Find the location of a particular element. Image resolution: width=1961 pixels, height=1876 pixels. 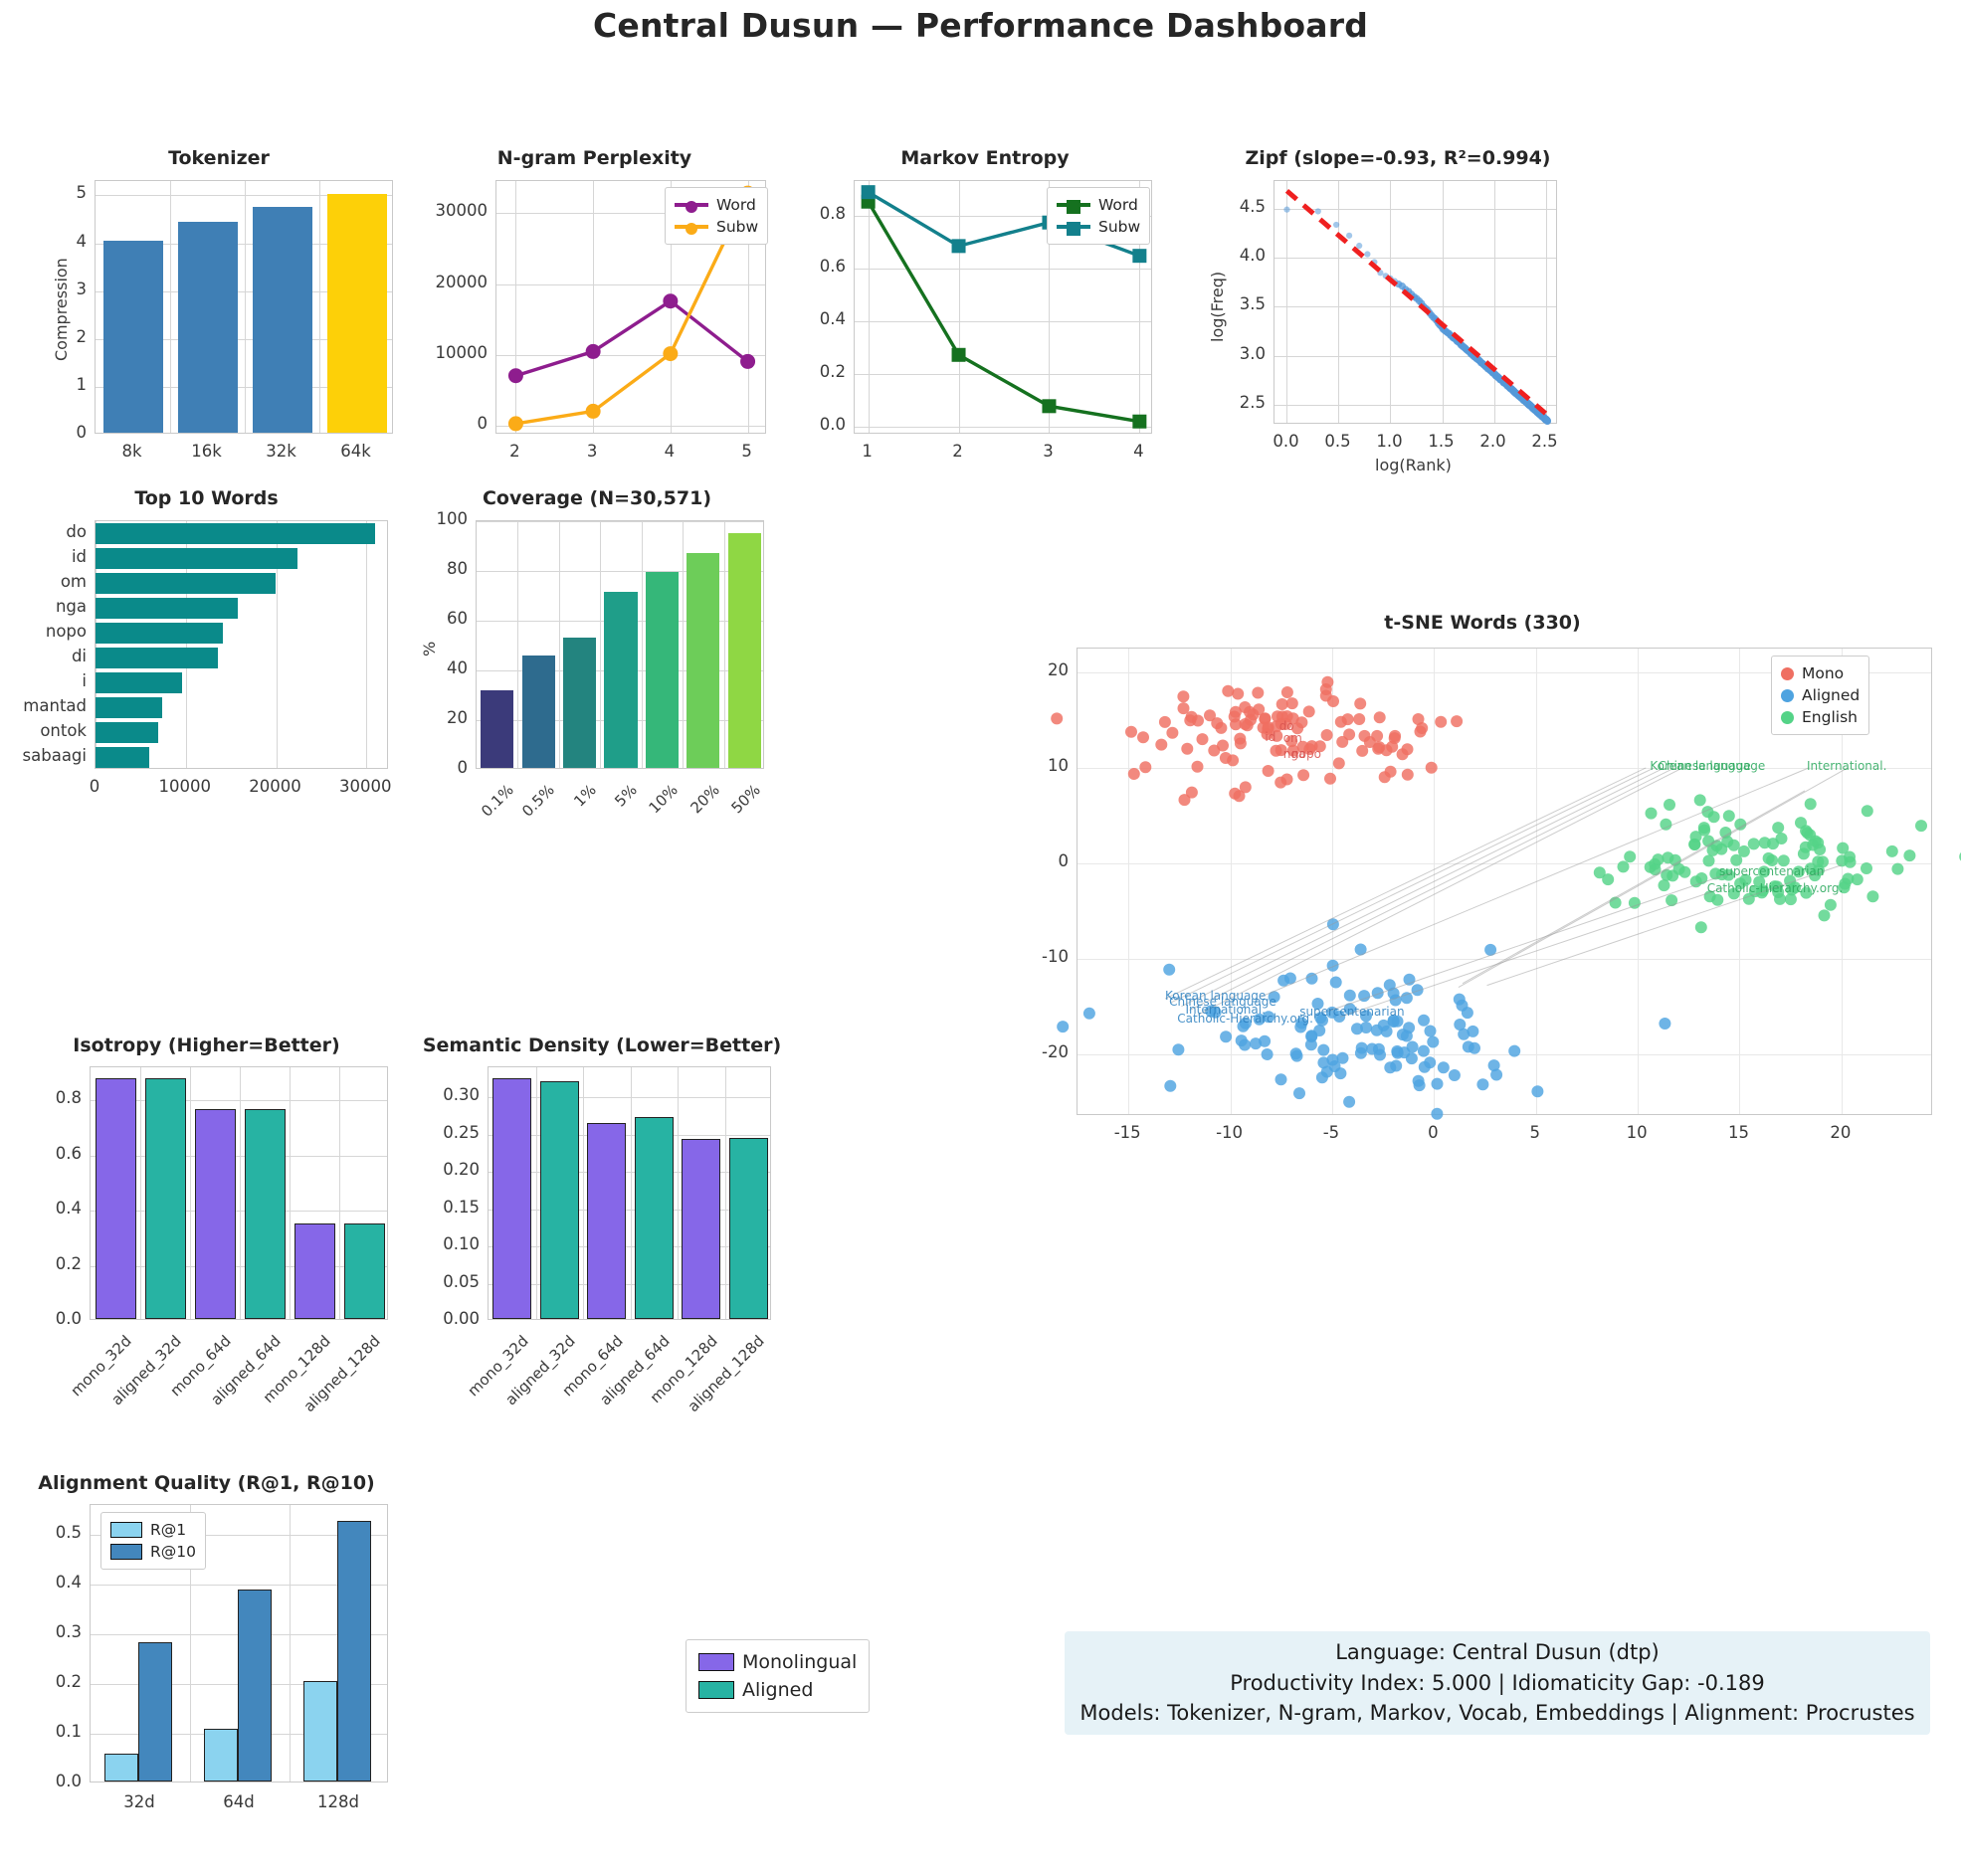

plot-area-coverage is located at coordinates (620, 644).